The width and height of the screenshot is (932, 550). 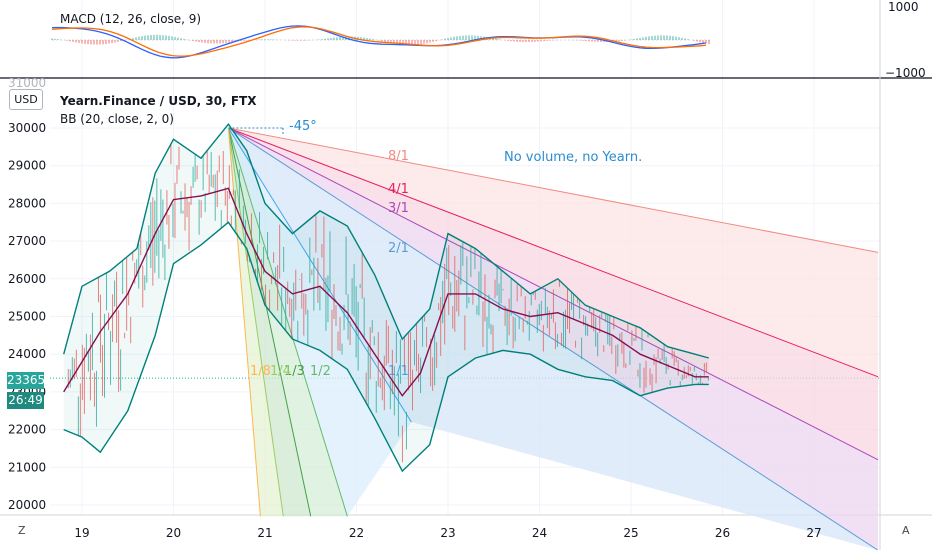 I want to click on y-tick-label: 24000, so click(x=27, y=354).